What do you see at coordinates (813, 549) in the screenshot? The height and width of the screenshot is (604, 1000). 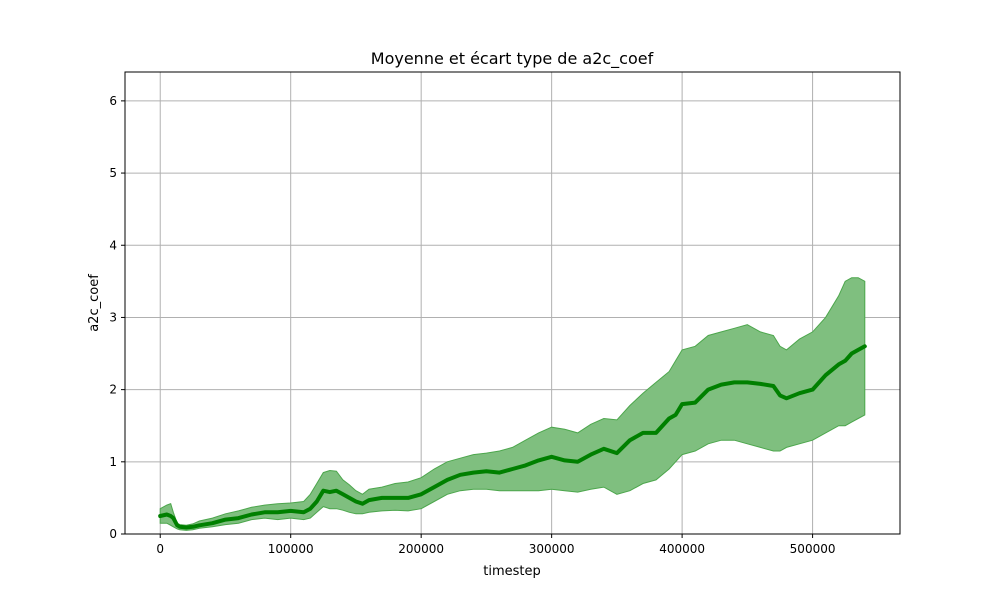 I see `x-tick-label: 500000` at bounding box center [813, 549].